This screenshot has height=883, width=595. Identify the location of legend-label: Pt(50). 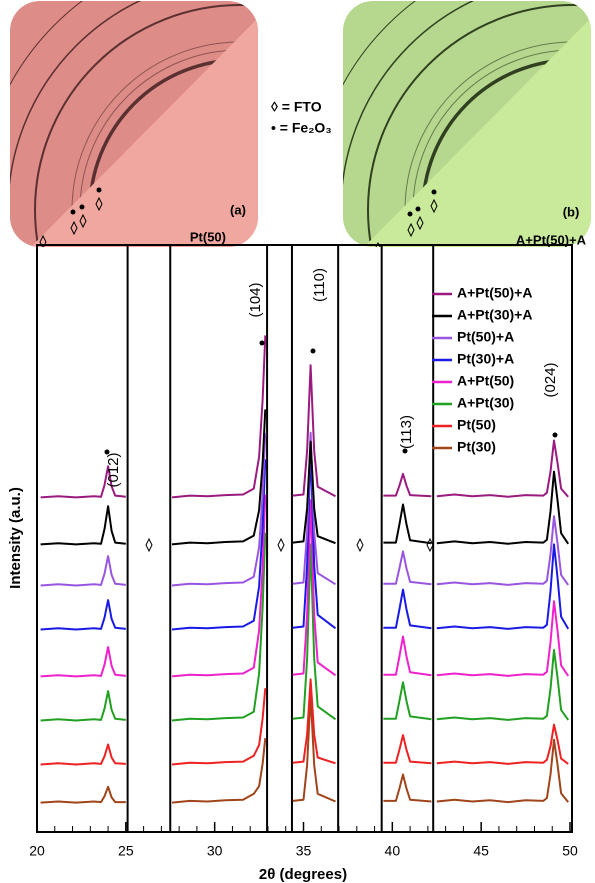
(476, 425).